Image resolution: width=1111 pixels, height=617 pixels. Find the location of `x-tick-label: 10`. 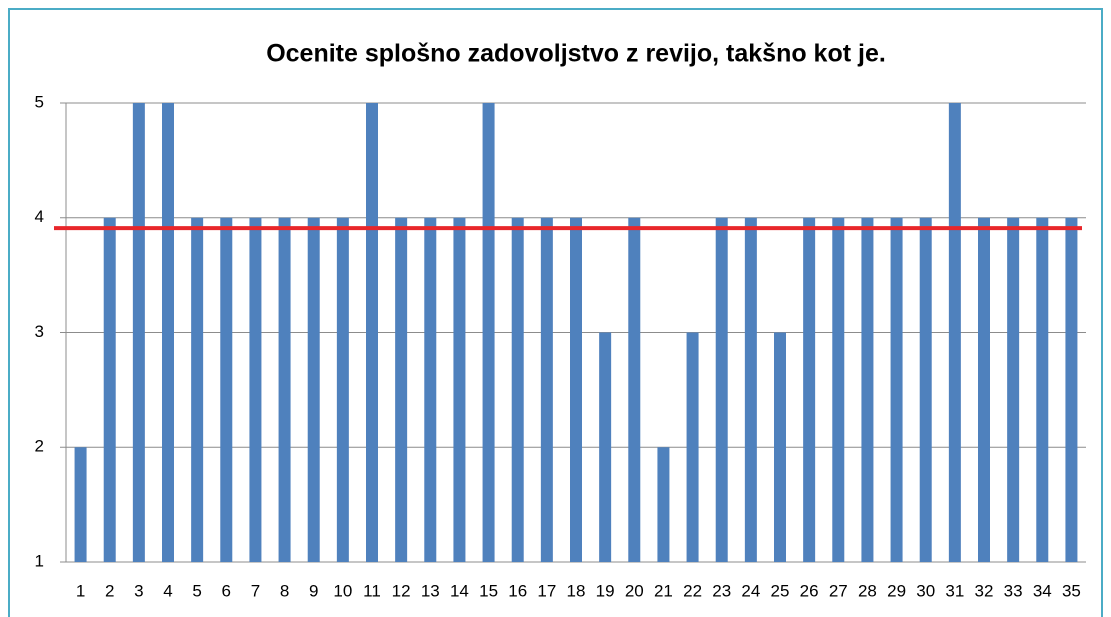

x-tick-label: 10 is located at coordinates (342, 590).